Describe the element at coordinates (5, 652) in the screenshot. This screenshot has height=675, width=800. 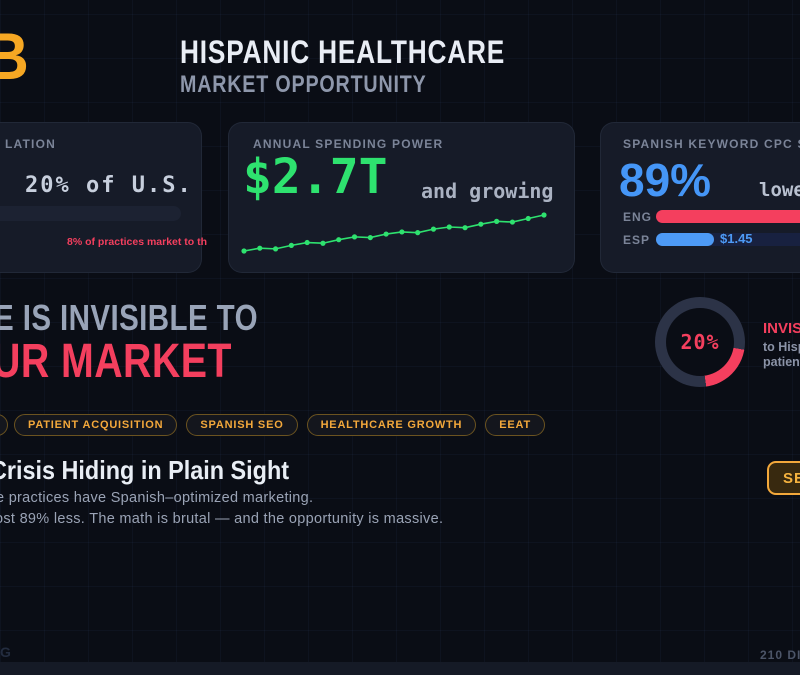
I see `footer-left-text: G` at that location.